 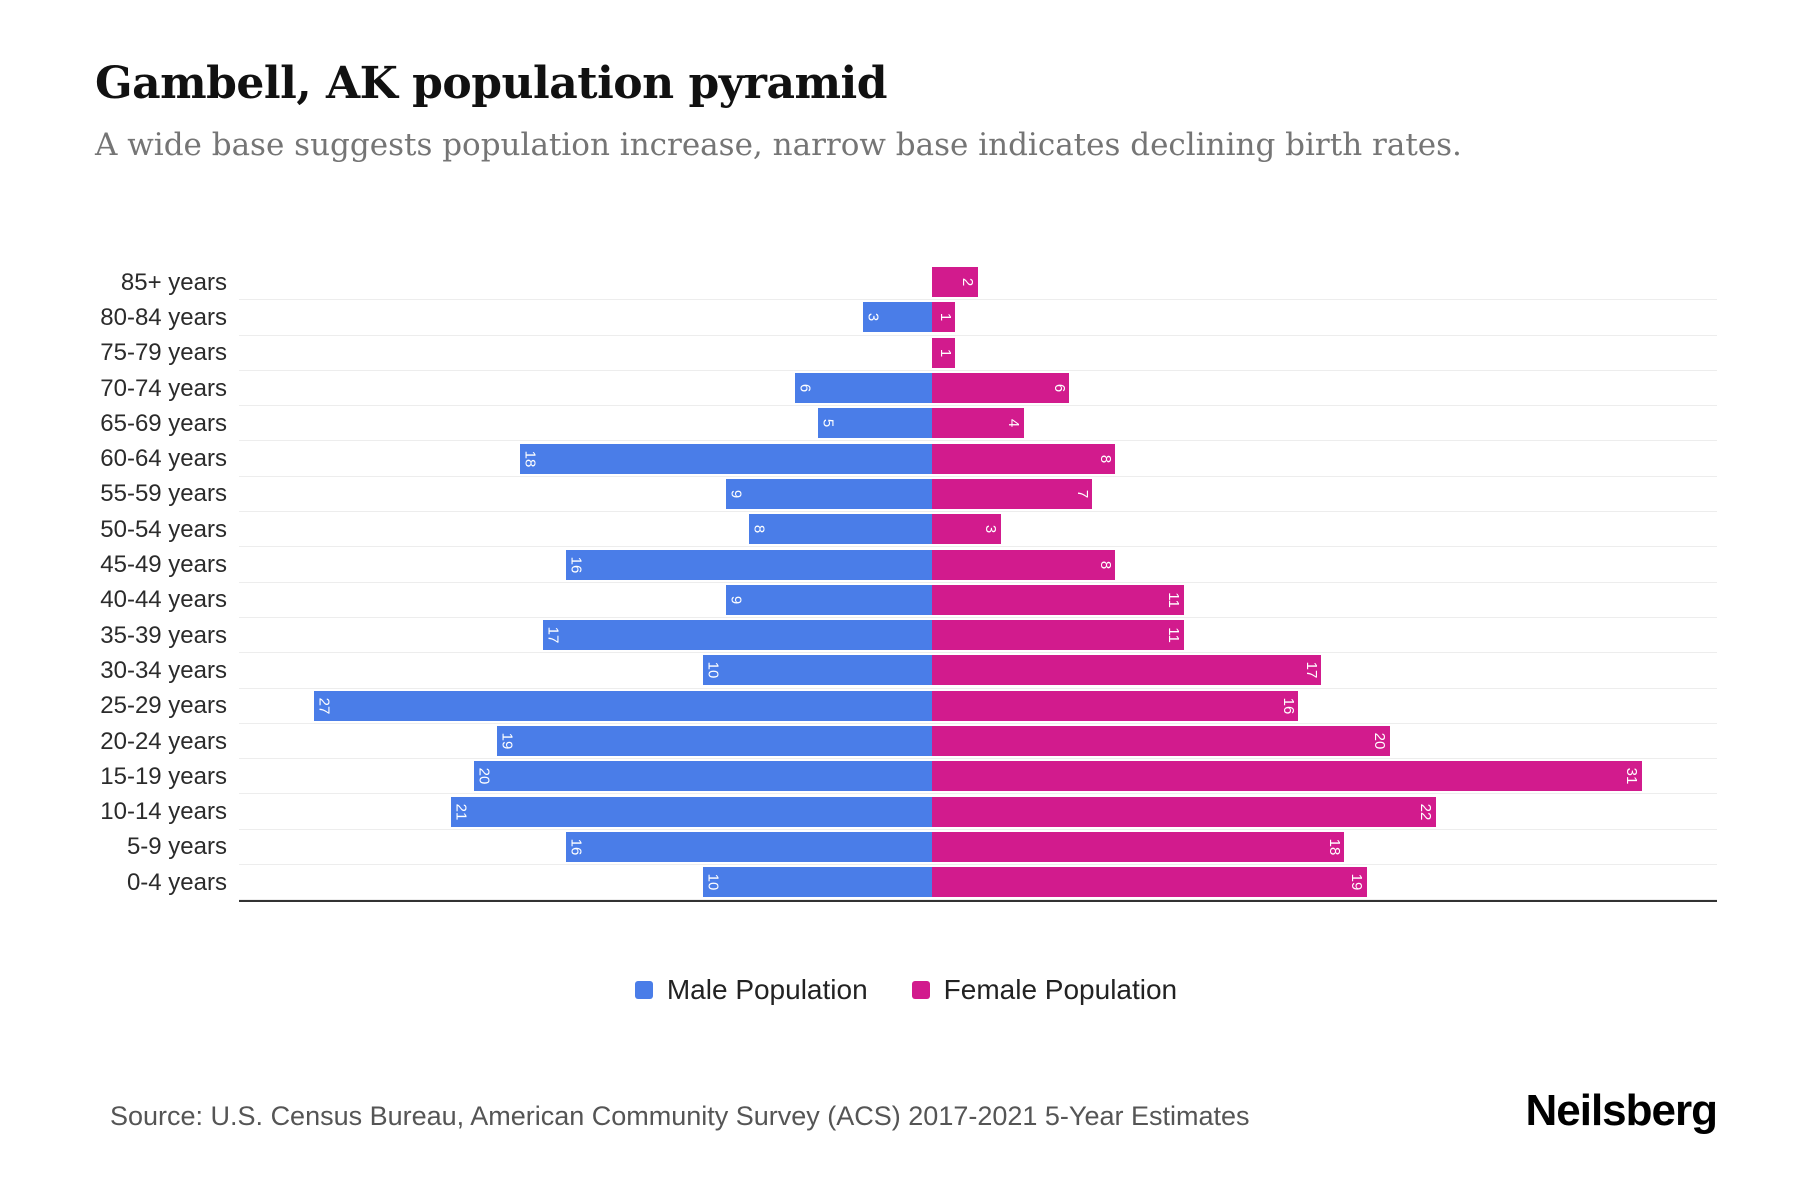 I want to click on x-axis-line, so click(x=978, y=901).